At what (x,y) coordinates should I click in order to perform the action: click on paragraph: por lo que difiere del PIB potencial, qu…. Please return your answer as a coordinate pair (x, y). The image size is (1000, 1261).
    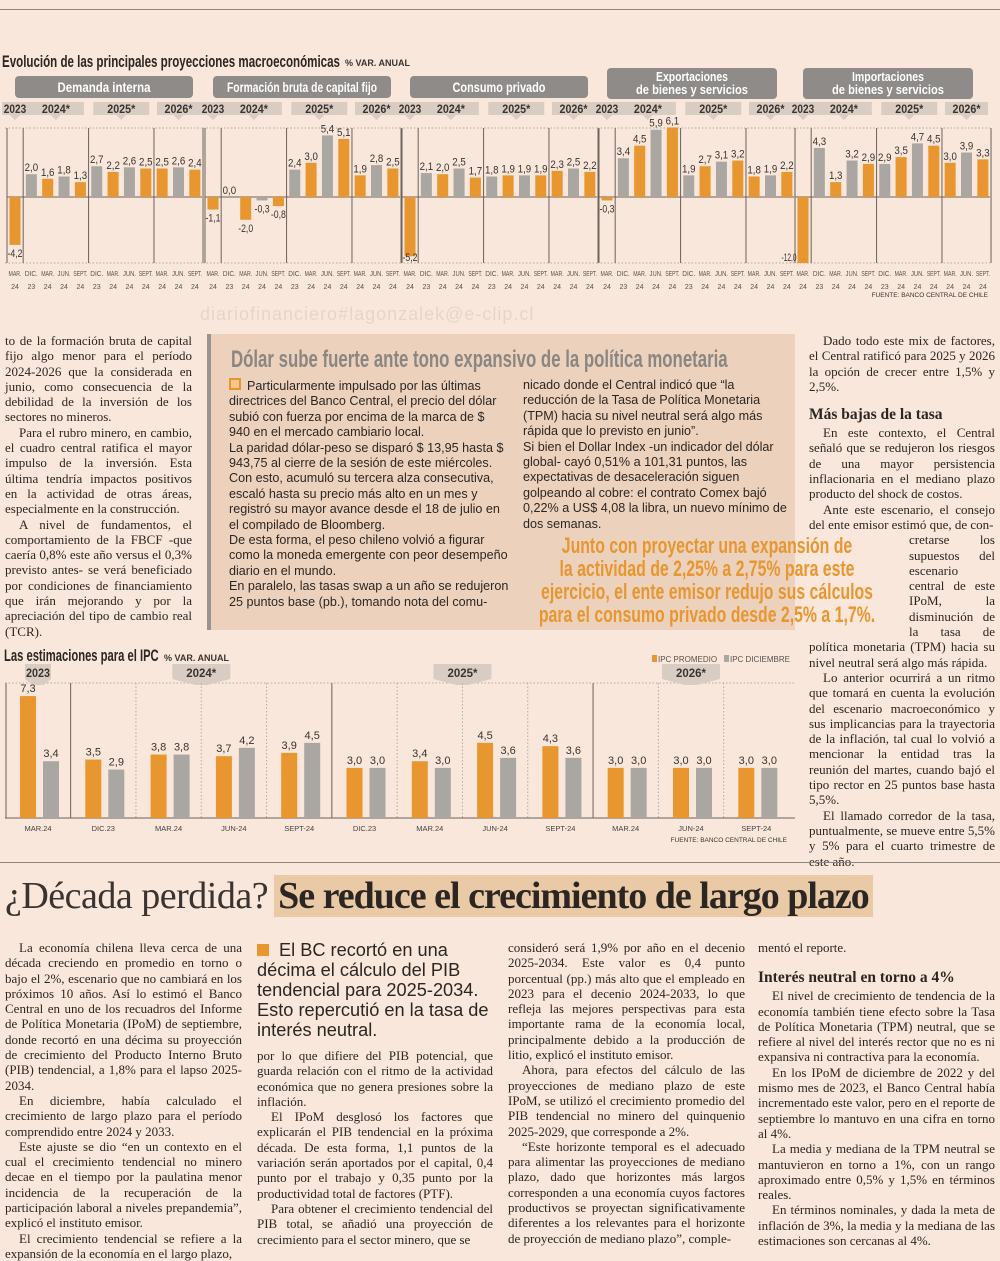
    Looking at the image, I should click on (375, 1078).